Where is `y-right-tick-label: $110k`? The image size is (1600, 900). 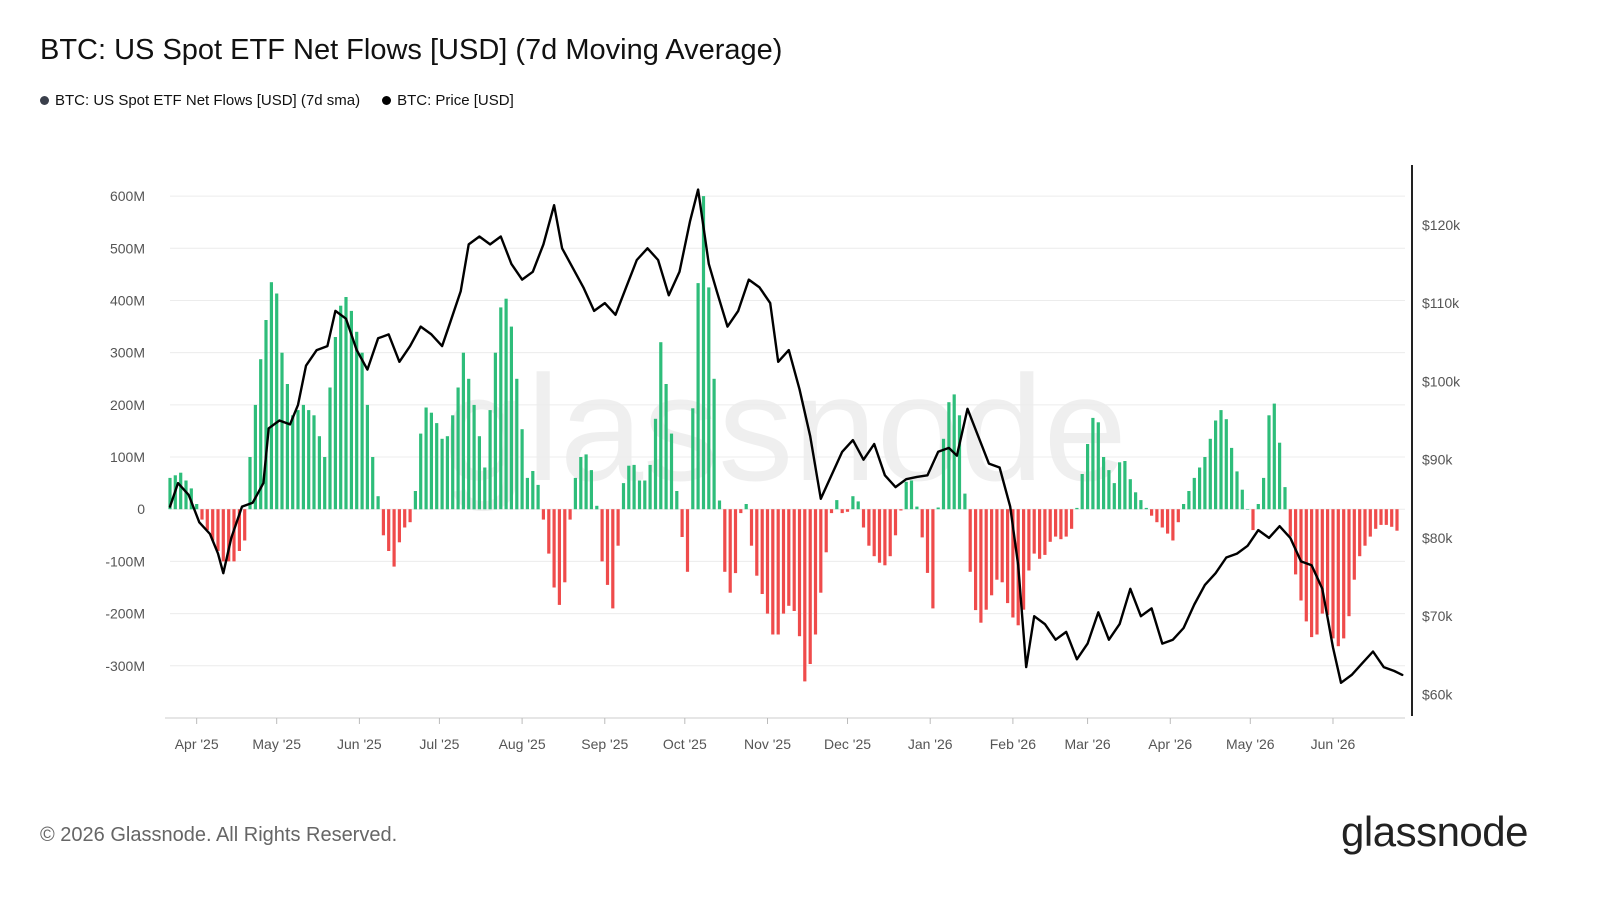
y-right-tick-label: $110k is located at coordinates (1441, 303).